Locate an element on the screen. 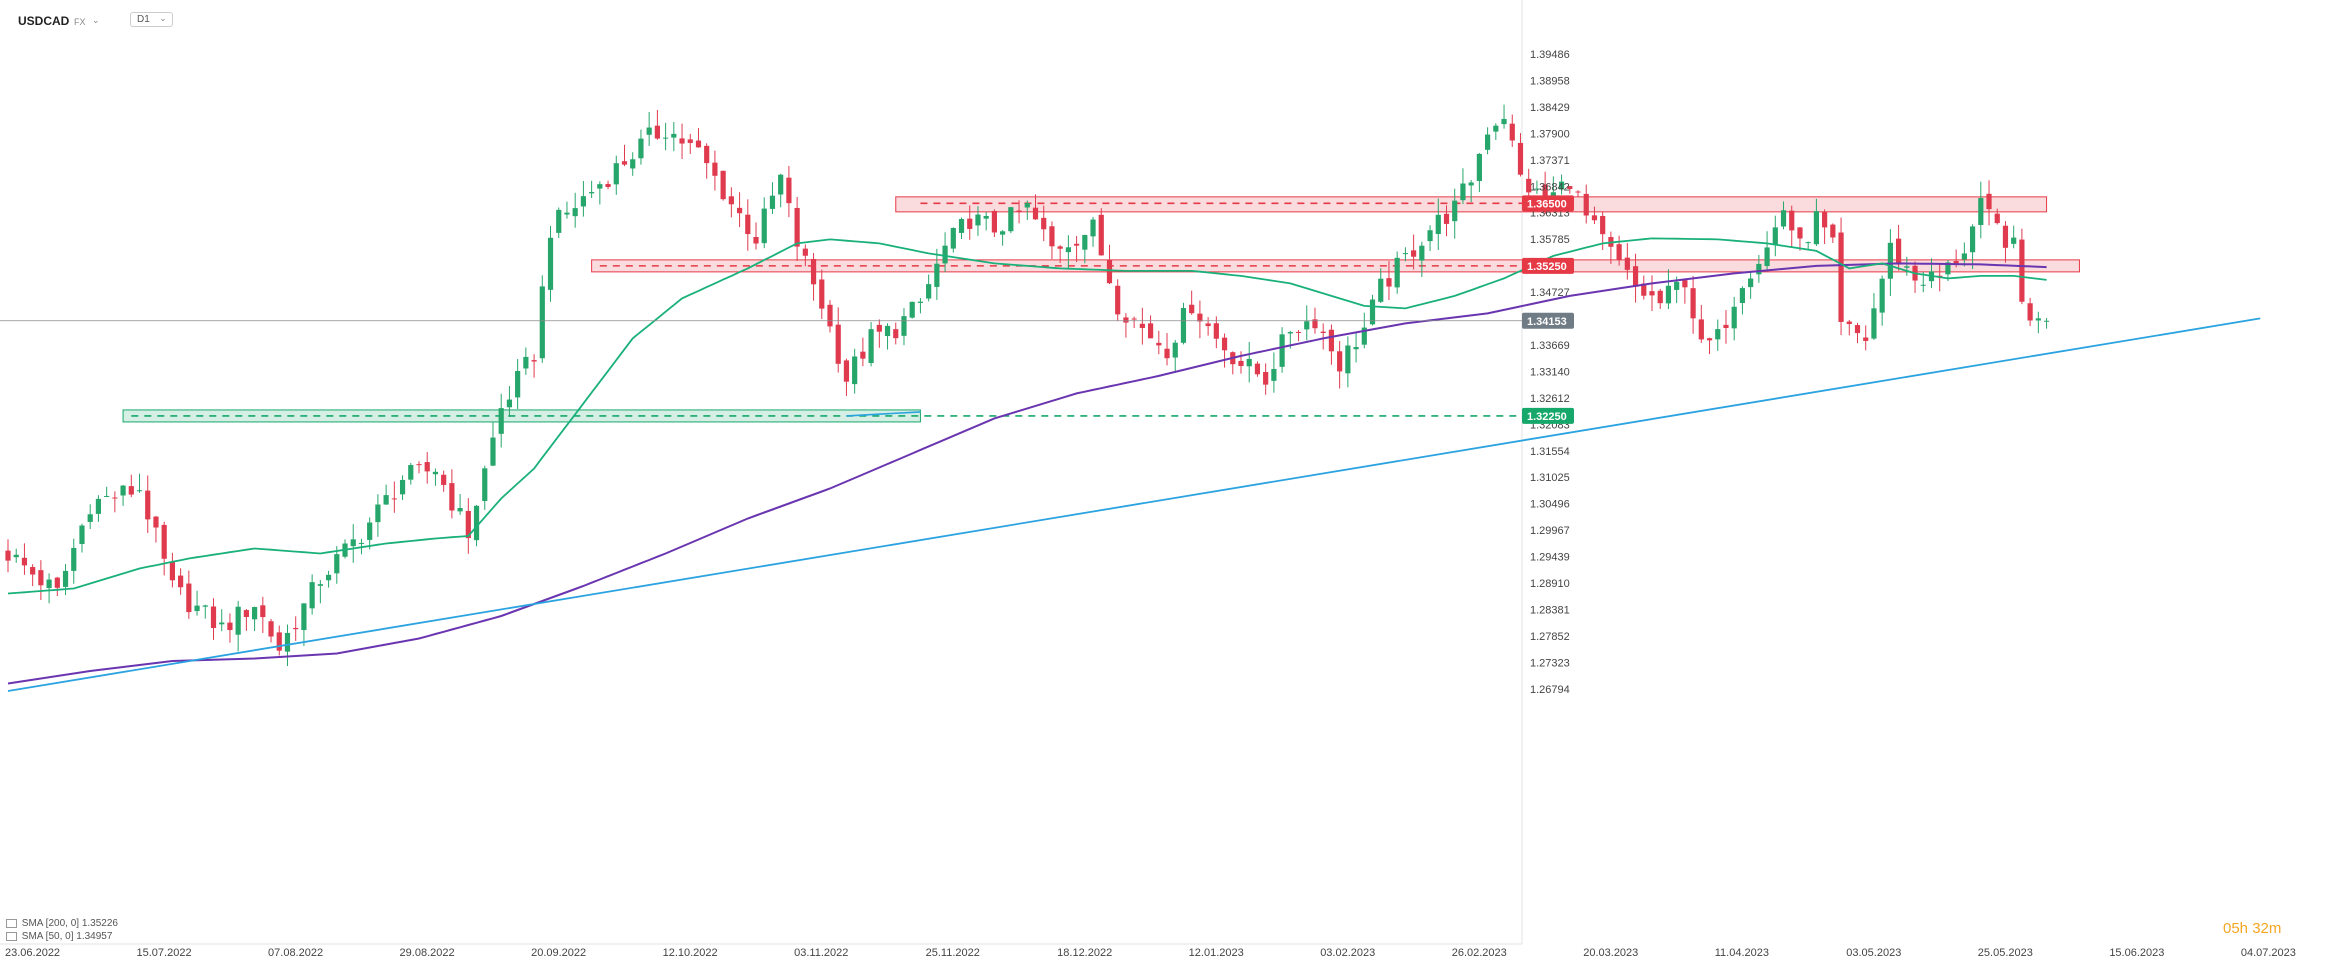  indicator-settings-icon is located at coordinates (11, 936).